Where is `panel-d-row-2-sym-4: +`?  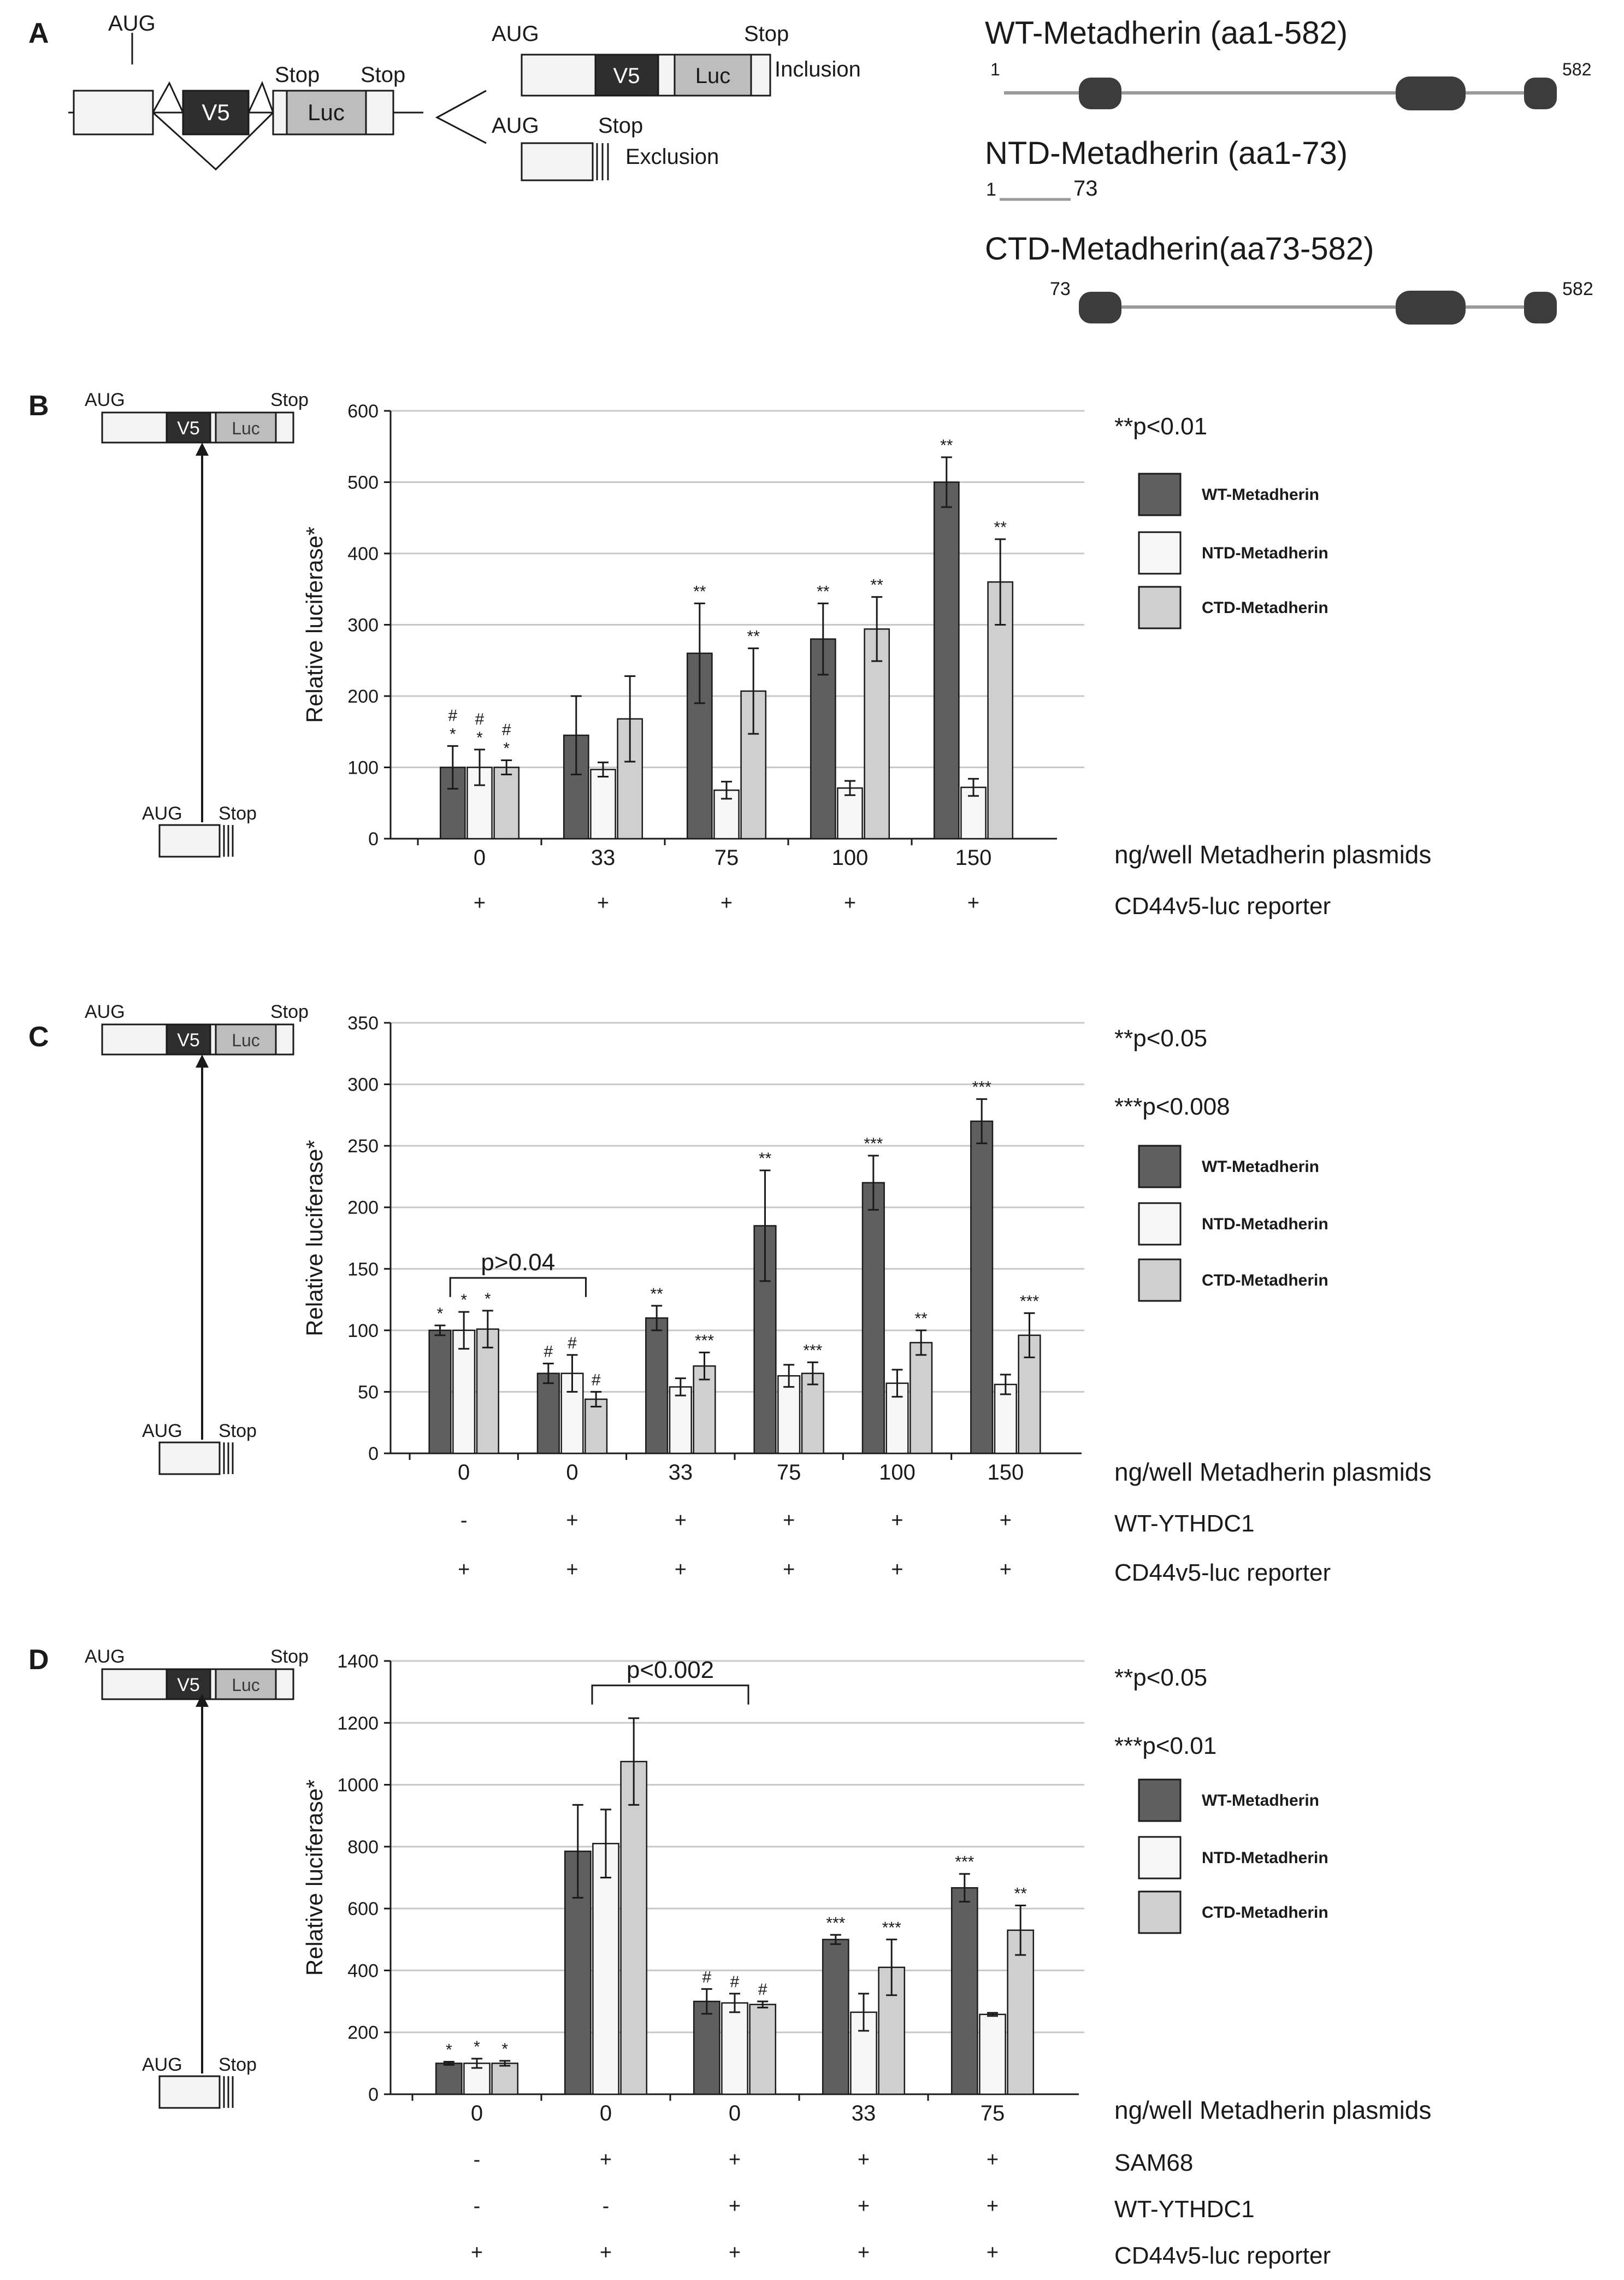
panel-d-row-2-sym-4: + is located at coordinates (993, 2253).